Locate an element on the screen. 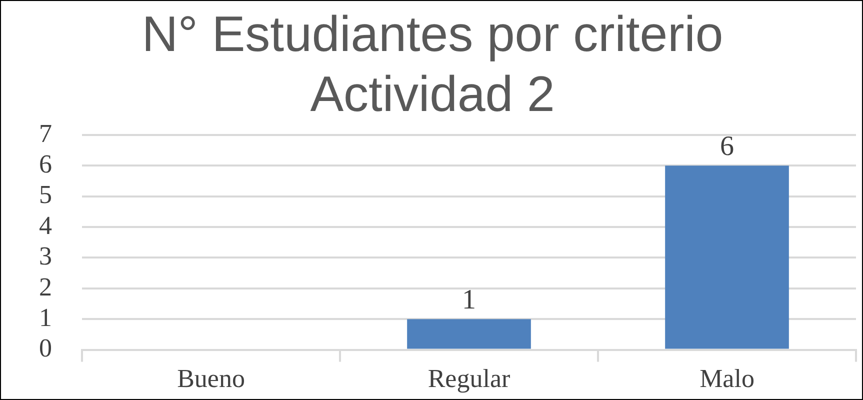 The width and height of the screenshot is (863, 400). y-tick-label: 7 is located at coordinates (45, 133).